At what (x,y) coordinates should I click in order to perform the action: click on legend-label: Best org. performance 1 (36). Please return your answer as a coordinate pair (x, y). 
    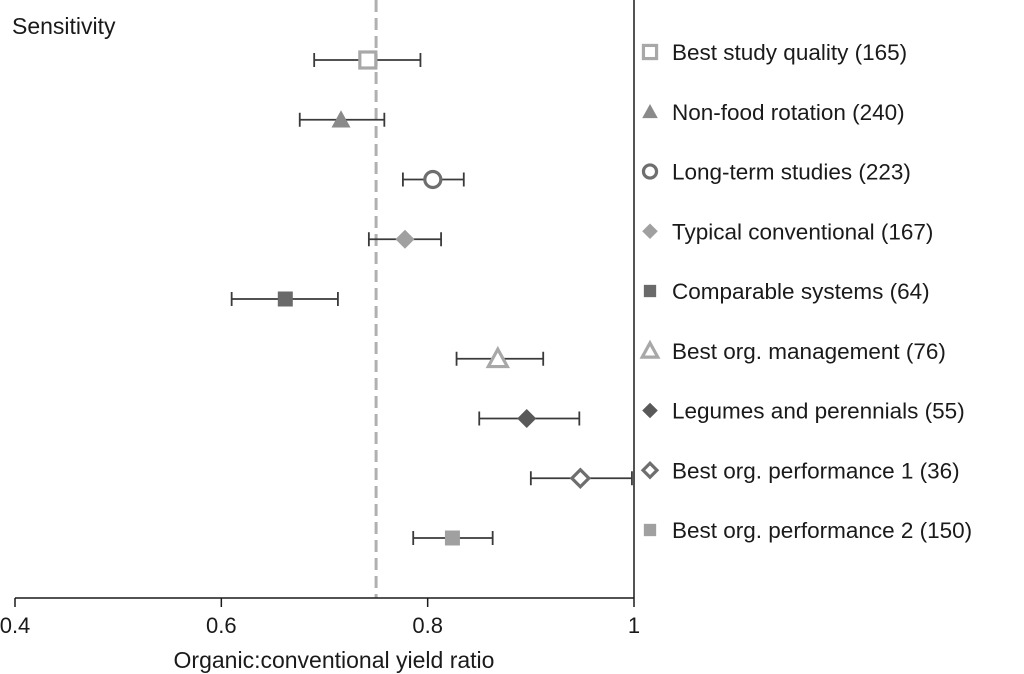
    Looking at the image, I should click on (816, 470).